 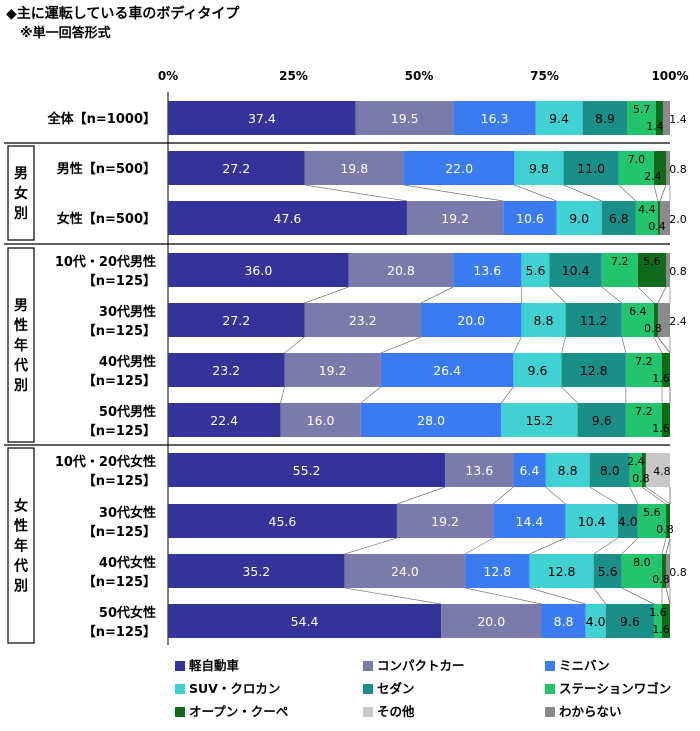 I want to click on legend-item: SUV・クロカン, so click(x=227, y=687).